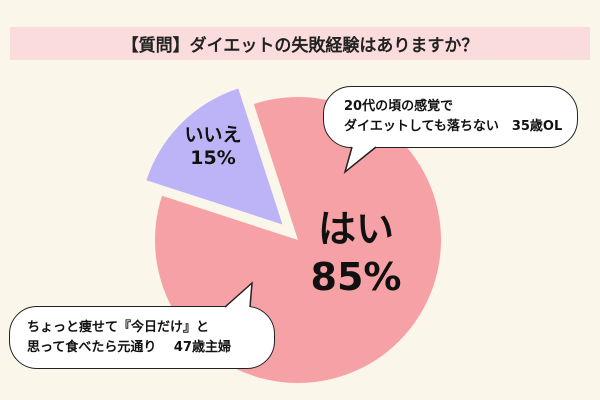 This screenshot has height=400, width=600. I want to click on pie-label-yes-text: はい, so click(355, 229).